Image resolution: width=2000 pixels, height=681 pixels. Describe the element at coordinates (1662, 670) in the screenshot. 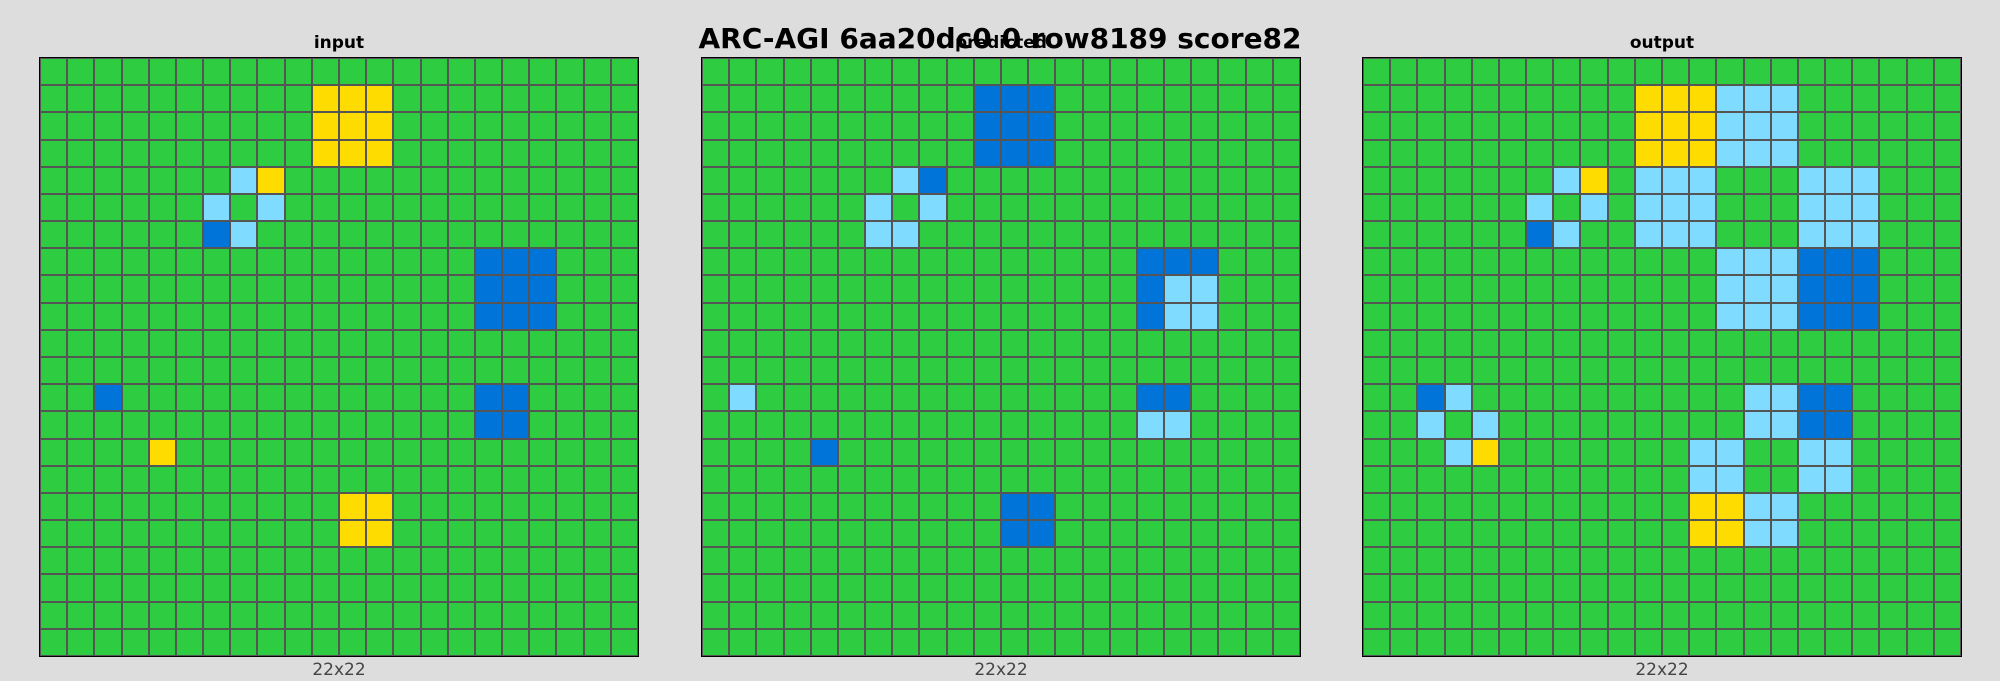

I see `grid-dimensions: 22x22` at that location.